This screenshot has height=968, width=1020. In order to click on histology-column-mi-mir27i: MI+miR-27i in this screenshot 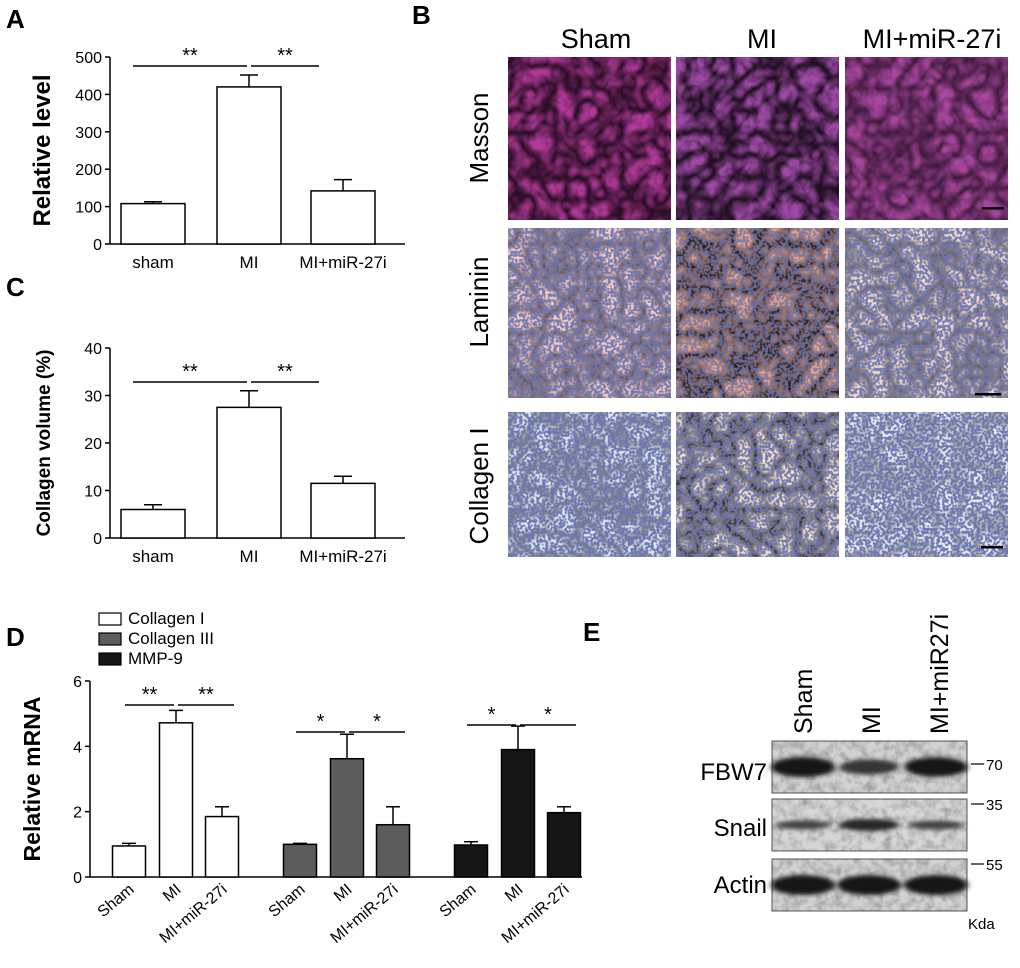, I will do `click(932, 39)`.